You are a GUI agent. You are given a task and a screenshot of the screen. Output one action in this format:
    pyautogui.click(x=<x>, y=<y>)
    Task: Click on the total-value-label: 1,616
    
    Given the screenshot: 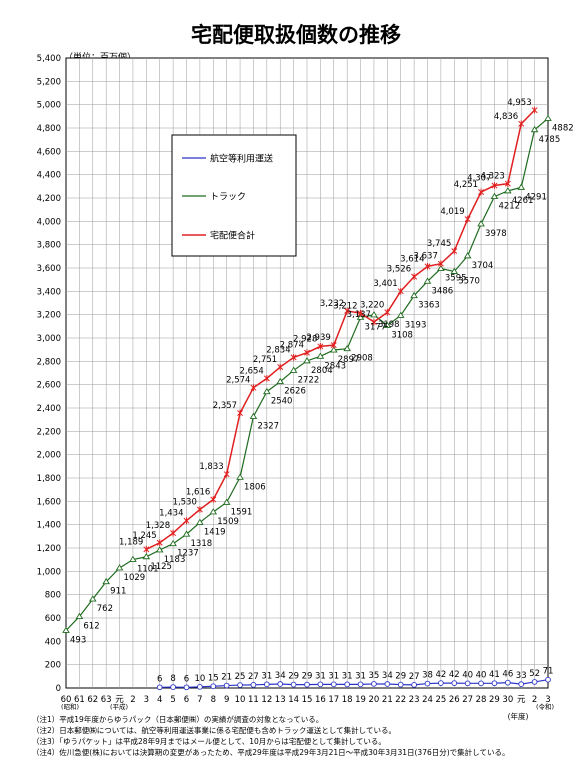 What is the action you would take?
    pyautogui.click(x=198, y=492)
    